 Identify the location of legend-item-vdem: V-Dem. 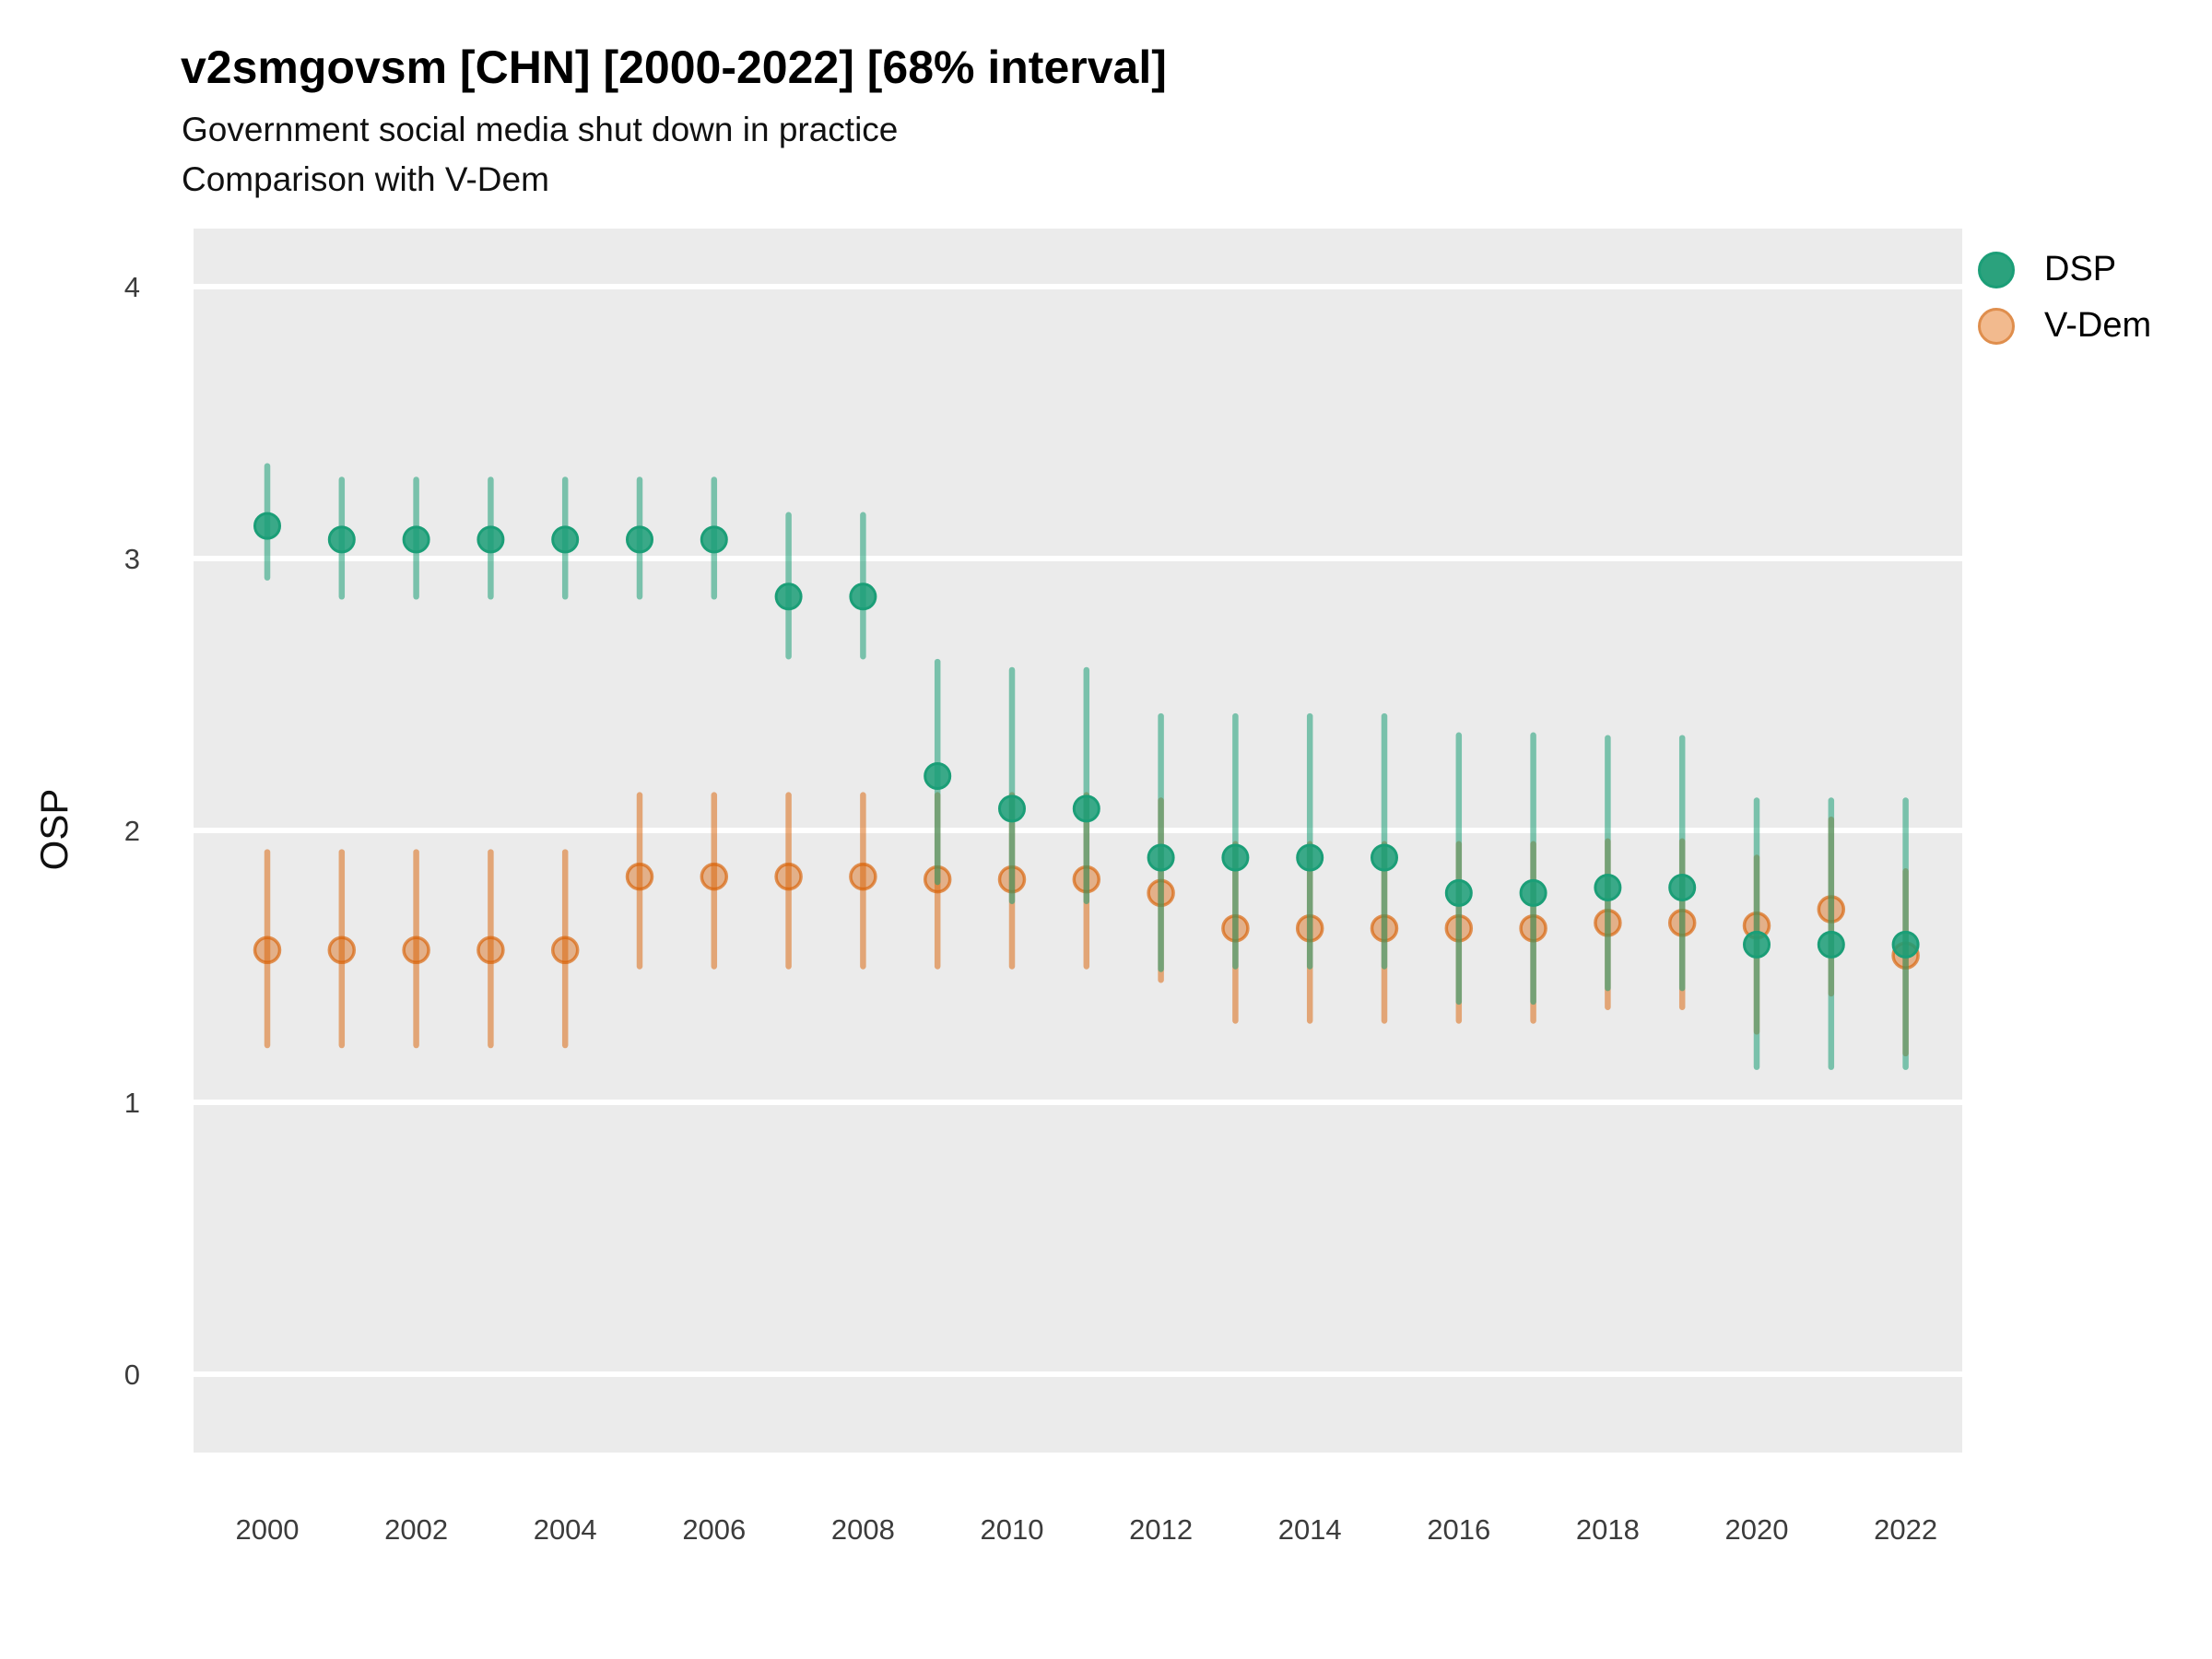
(2064, 326).